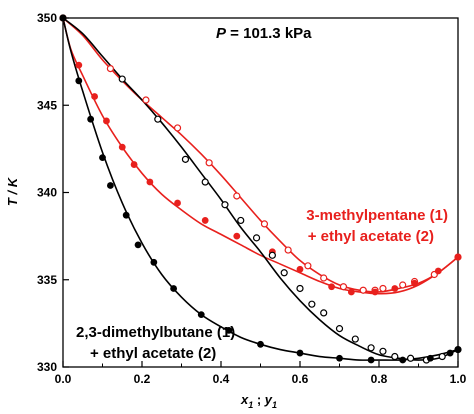 The width and height of the screenshot is (474, 414). Describe the element at coordinates (47, 105) in the screenshot. I see `y-tick-label: 345` at that location.